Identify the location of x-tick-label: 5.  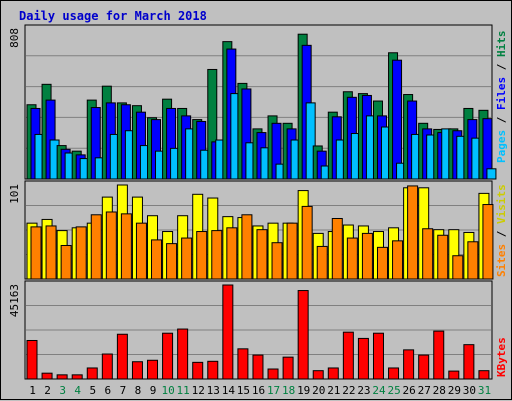
(92, 390).